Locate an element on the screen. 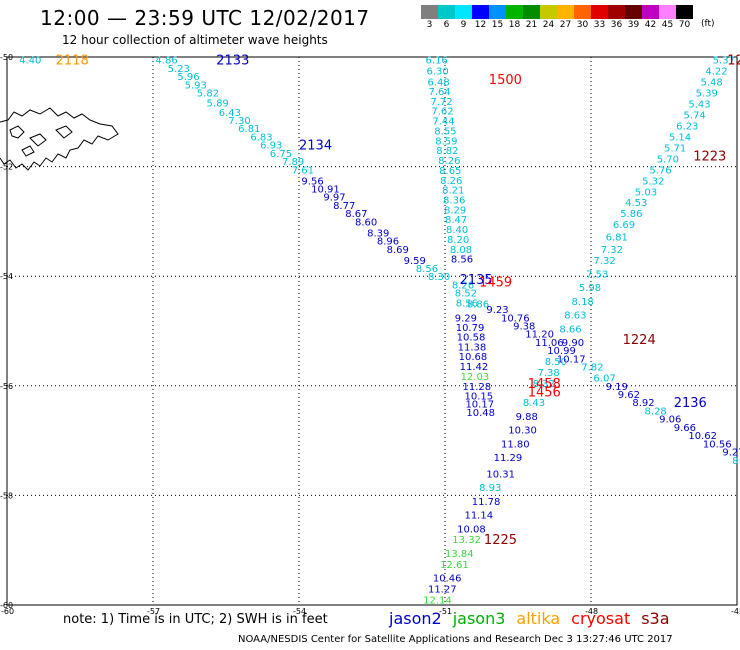  chart-title: 12:00 — 23:59 UTC 12/02/2017 is located at coordinates (205, 18).